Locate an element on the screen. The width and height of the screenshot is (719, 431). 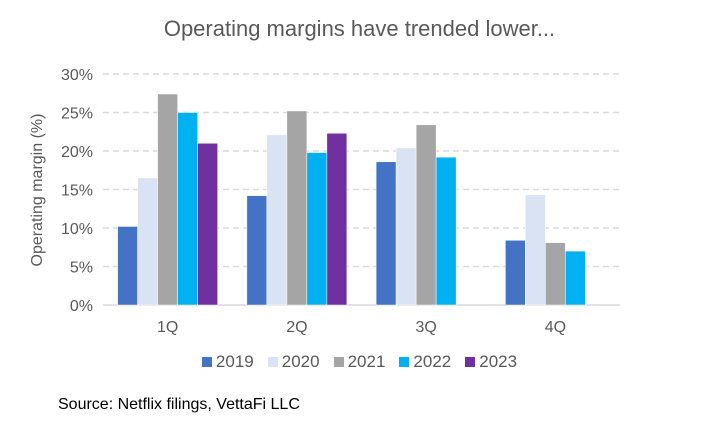
bar-2020-4Q is located at coordinates (535, 250).